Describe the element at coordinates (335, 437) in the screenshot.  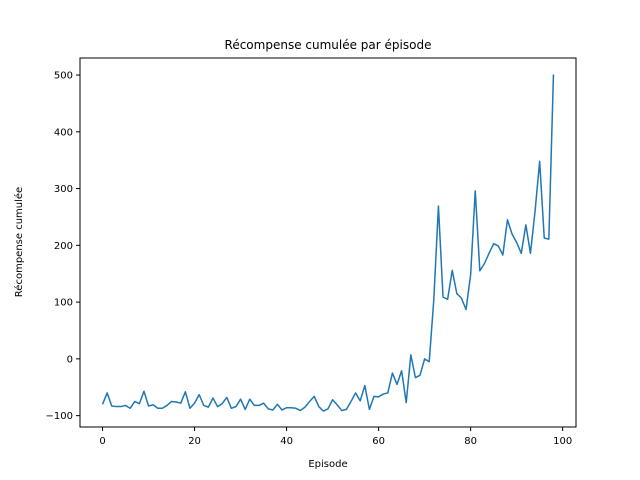
I see `x-axis-ticks: 0 20 40 60 80 100` at that location.